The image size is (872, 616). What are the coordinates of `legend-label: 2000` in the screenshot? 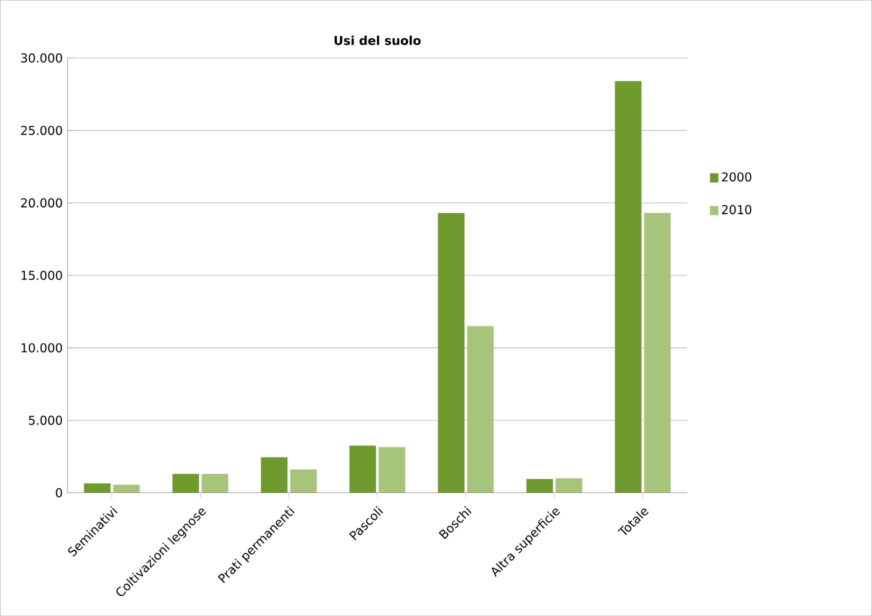 It's located at (737, 177).